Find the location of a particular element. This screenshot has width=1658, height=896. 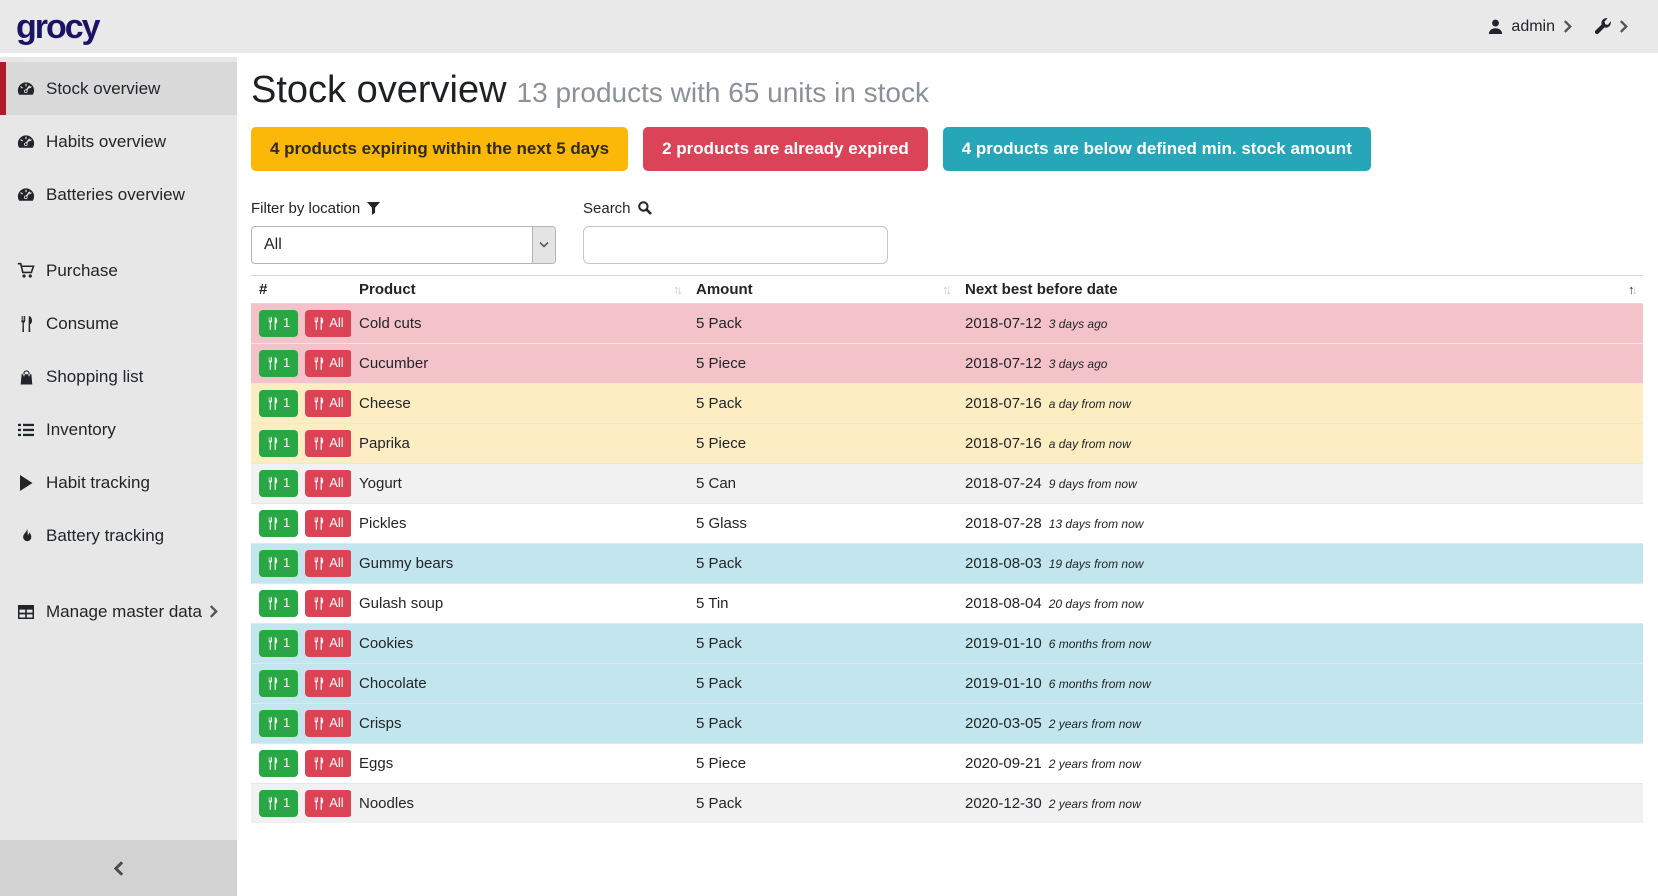

product-name-cell: Paprika is located at coordinates (519, 443).